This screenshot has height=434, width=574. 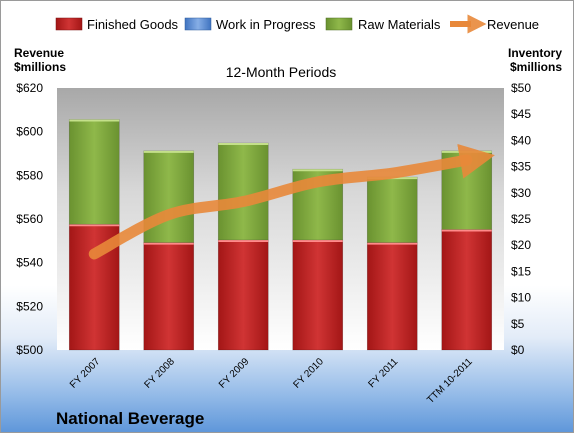 I want to click on category-label: FY 2011, so click(x=384, y=373).